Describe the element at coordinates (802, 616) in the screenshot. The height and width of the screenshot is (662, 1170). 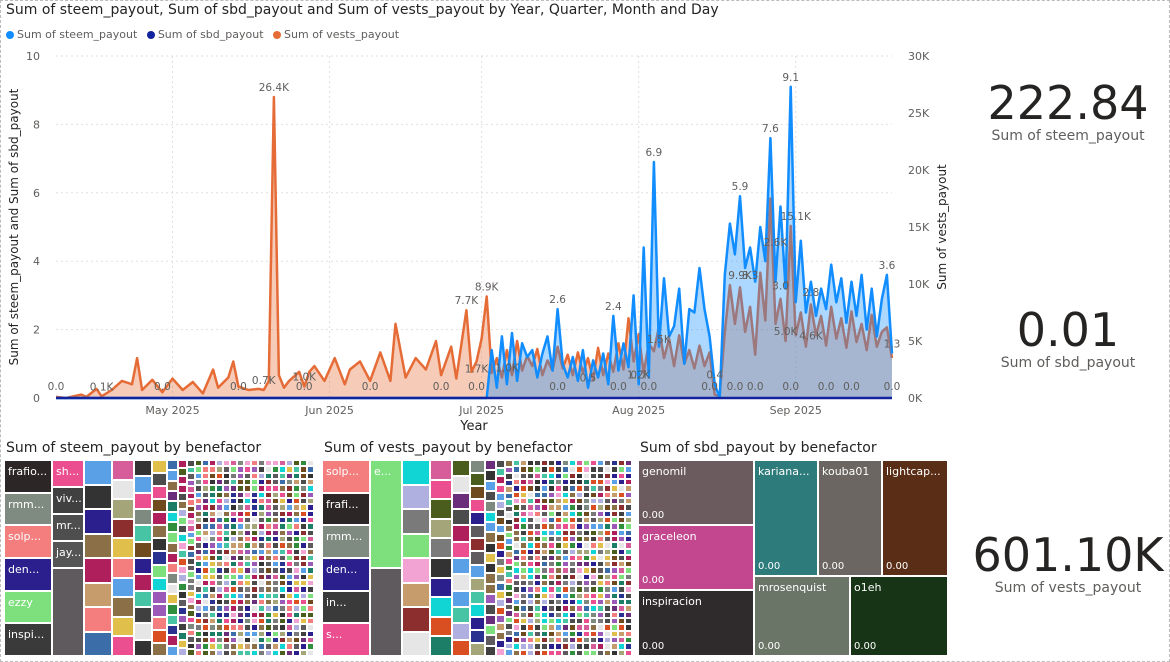
I see `treemap-tile: mrosenquist 0.00` at that location.